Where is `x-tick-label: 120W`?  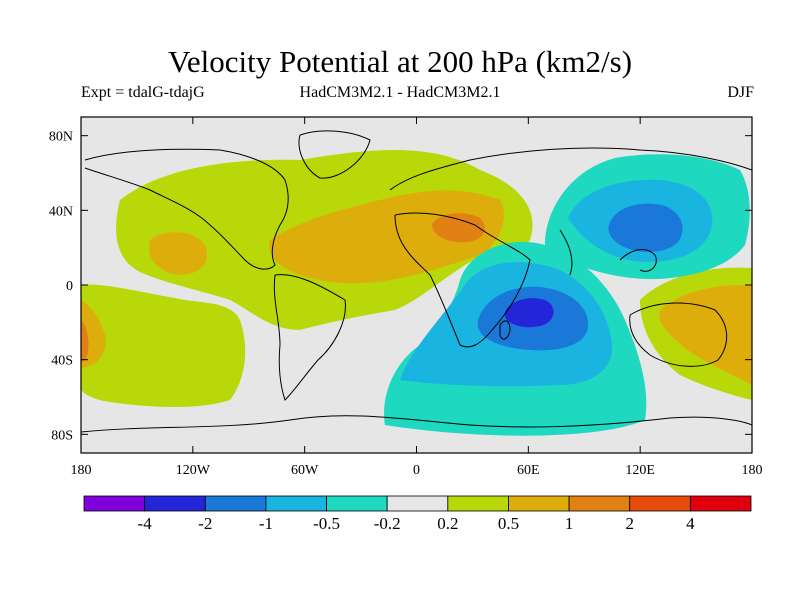 x-tick-label: 120W is located at coordinates (193, 470).